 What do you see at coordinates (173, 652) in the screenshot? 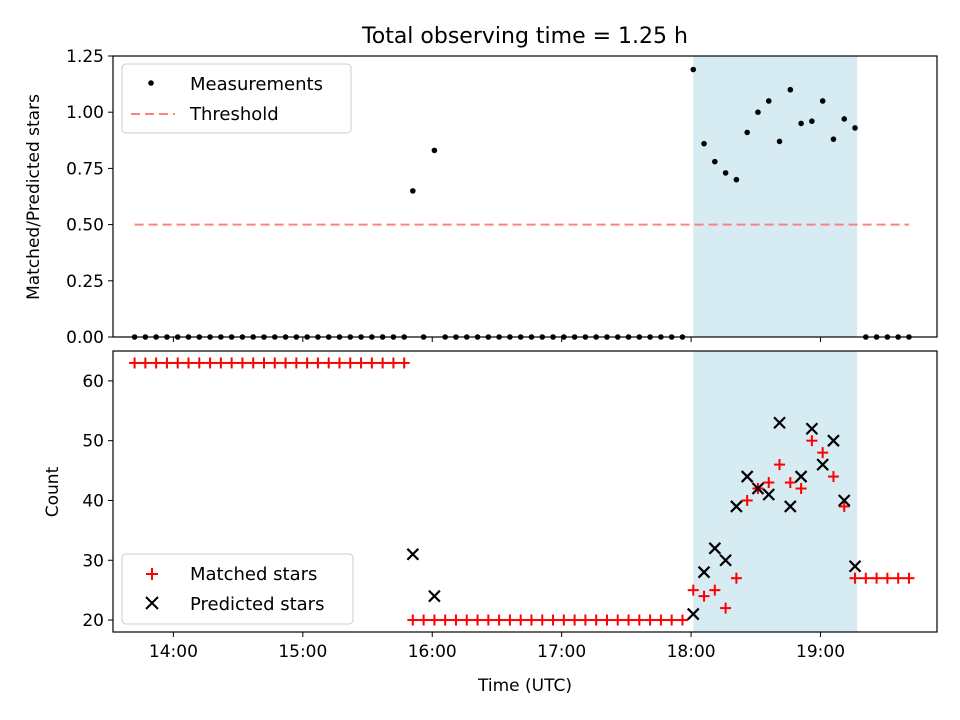
I see `x-tick-label: 14:00` at bounding box center [173, 652].